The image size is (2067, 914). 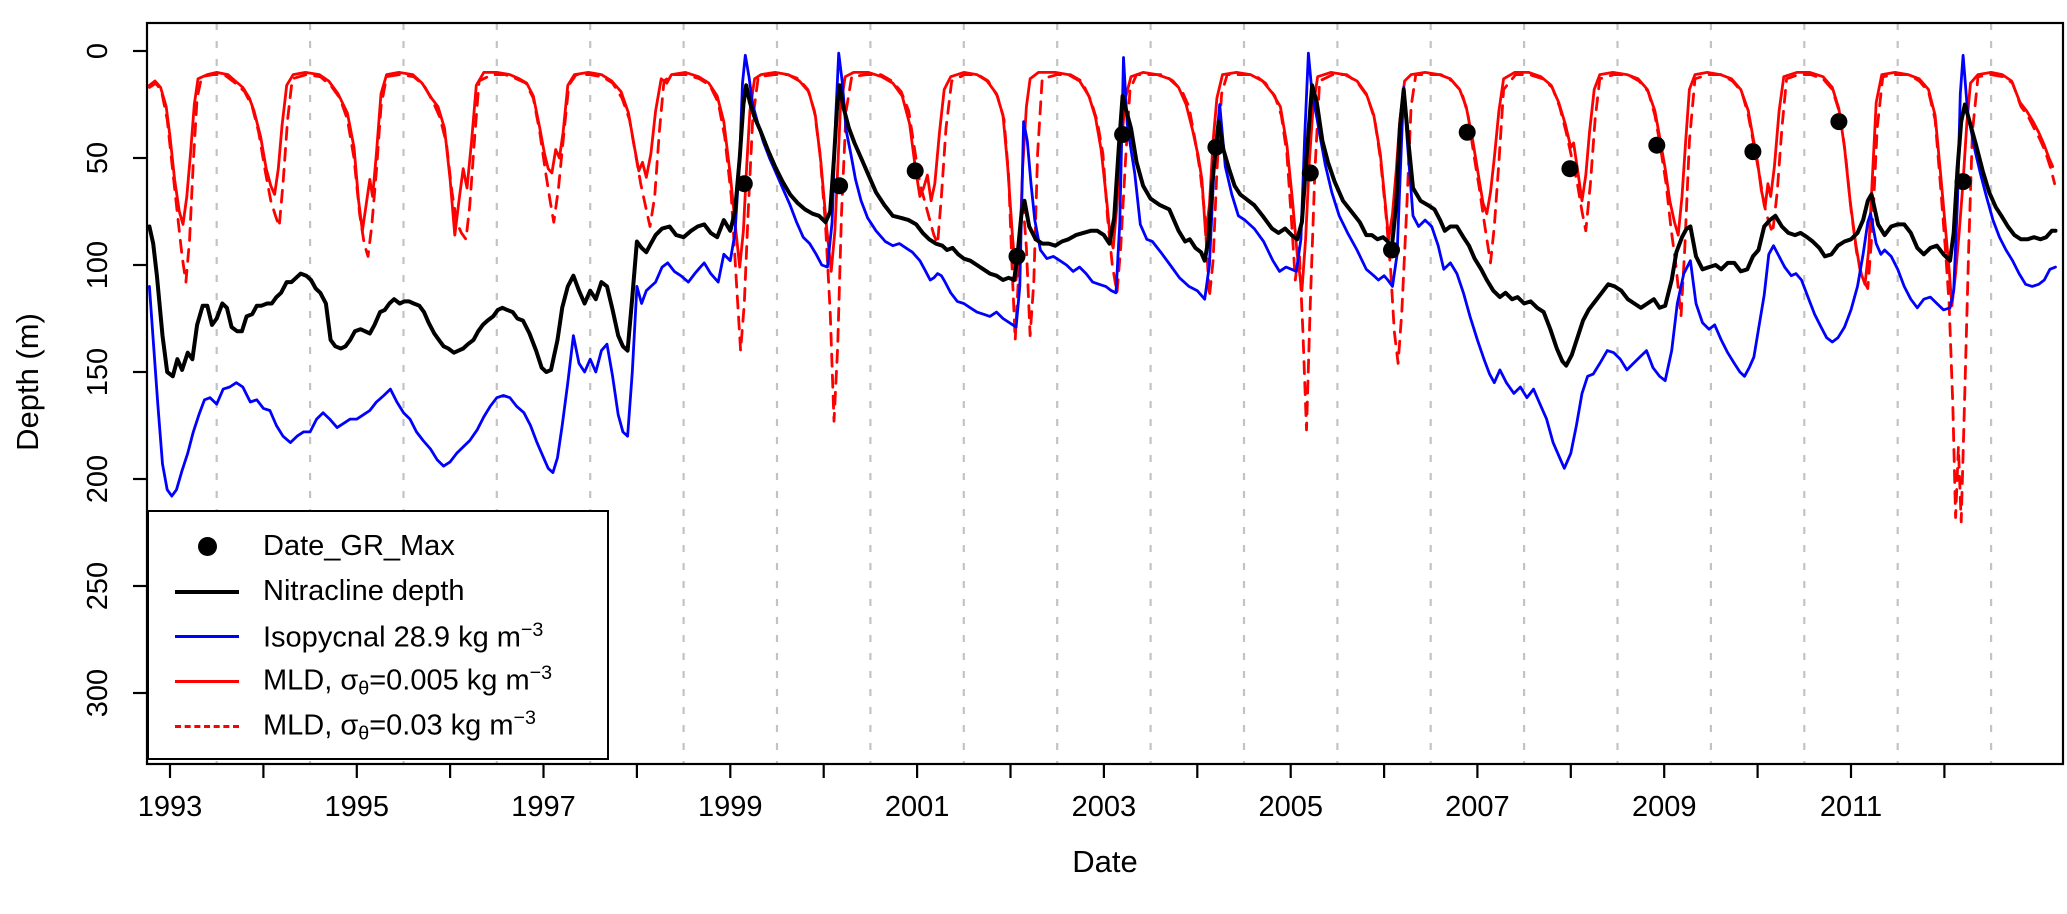 What do you see at coordinates (399, 726) in the screenshot?
I see `legend-label-mld-003: MLD, σθ=0.03 kg m−3` at bounding box center [399, 726].